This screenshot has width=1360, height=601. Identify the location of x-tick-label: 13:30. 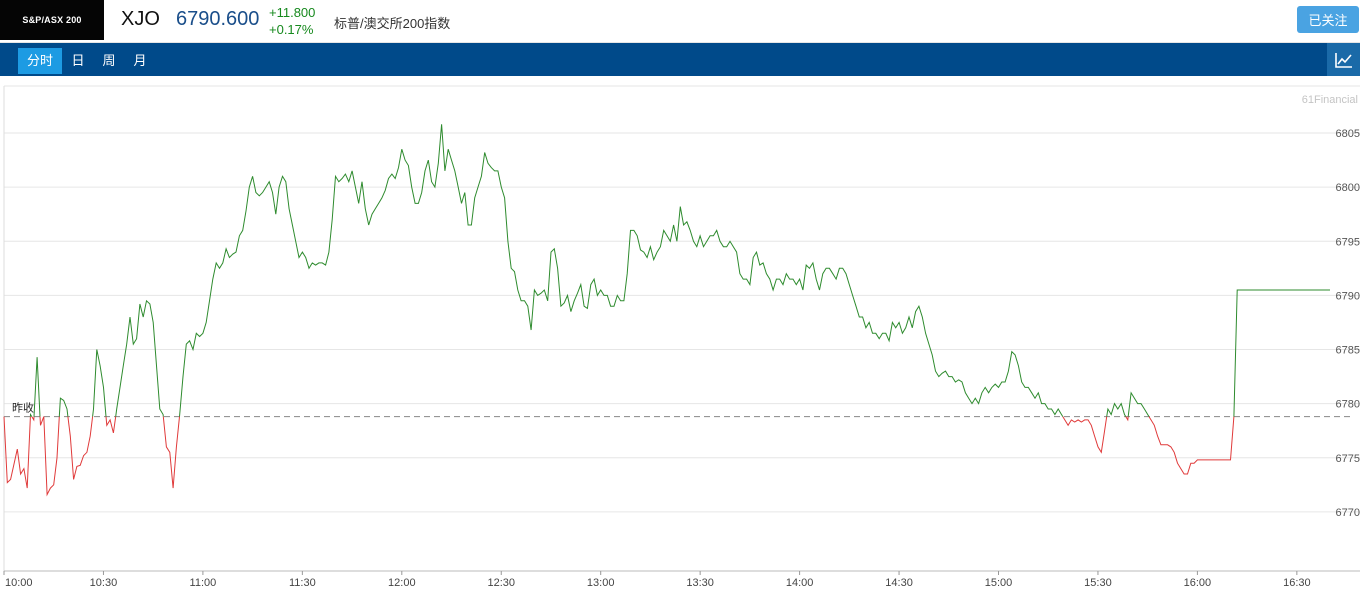
(700, 583).